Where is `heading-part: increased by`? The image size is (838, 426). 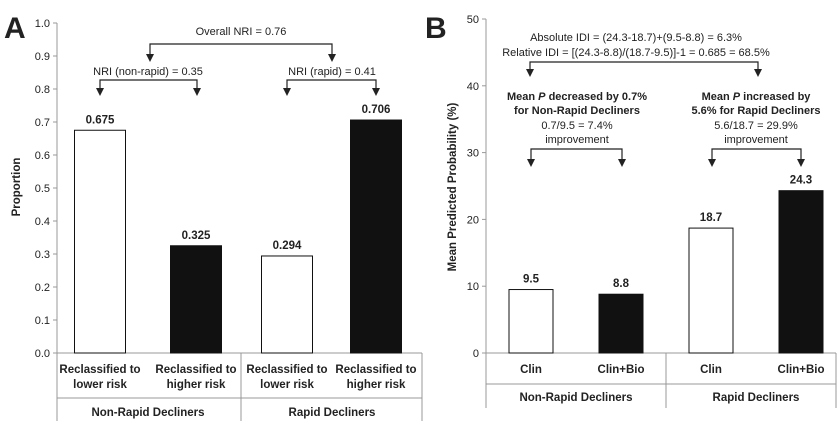
heading-part: increased by is located at coordinates (777, 97).